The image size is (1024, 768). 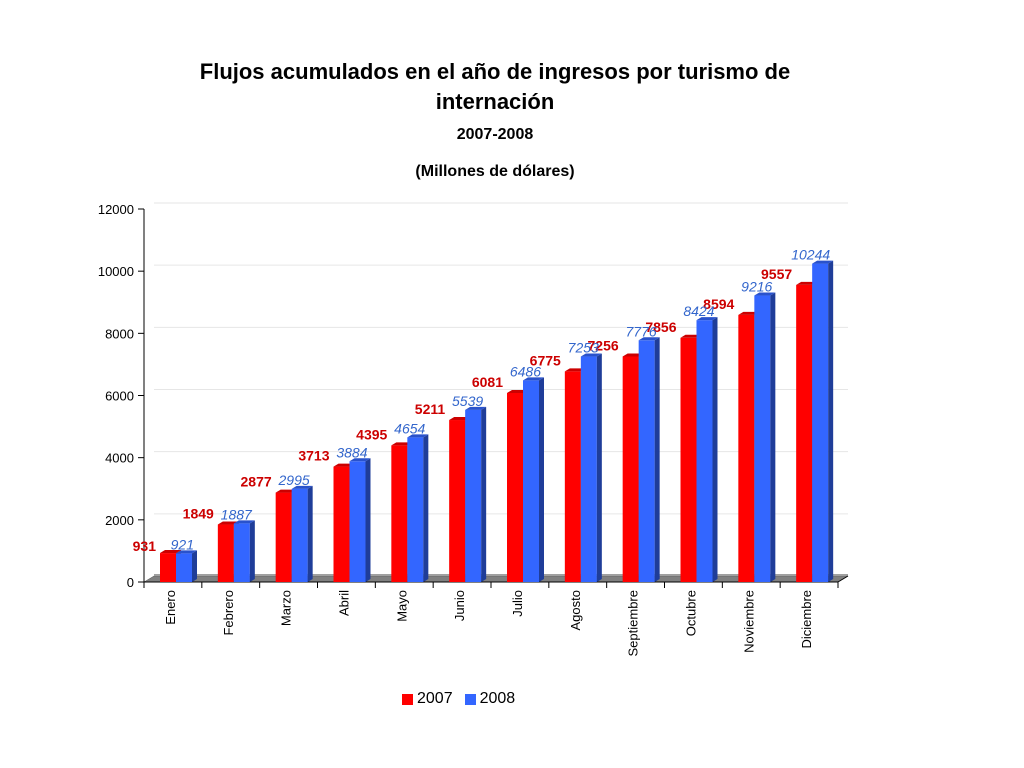 I want to click on bar-2007-abril, so click(x=341, y=524).